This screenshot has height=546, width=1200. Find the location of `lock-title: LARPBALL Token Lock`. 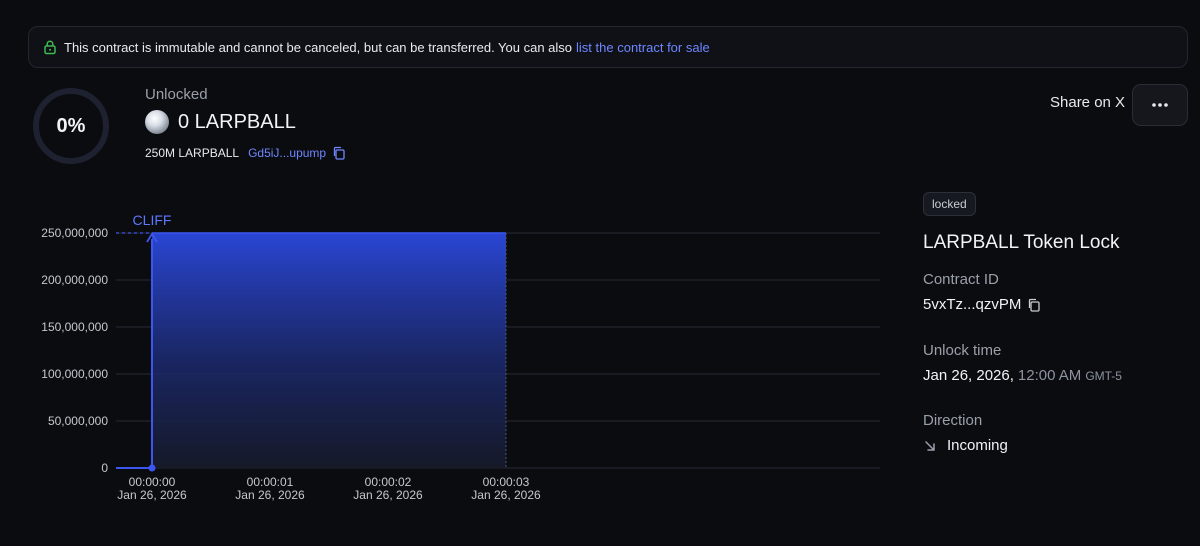

lock-title: LARPBALL Token Lock is located at coordinates (1021, 242).